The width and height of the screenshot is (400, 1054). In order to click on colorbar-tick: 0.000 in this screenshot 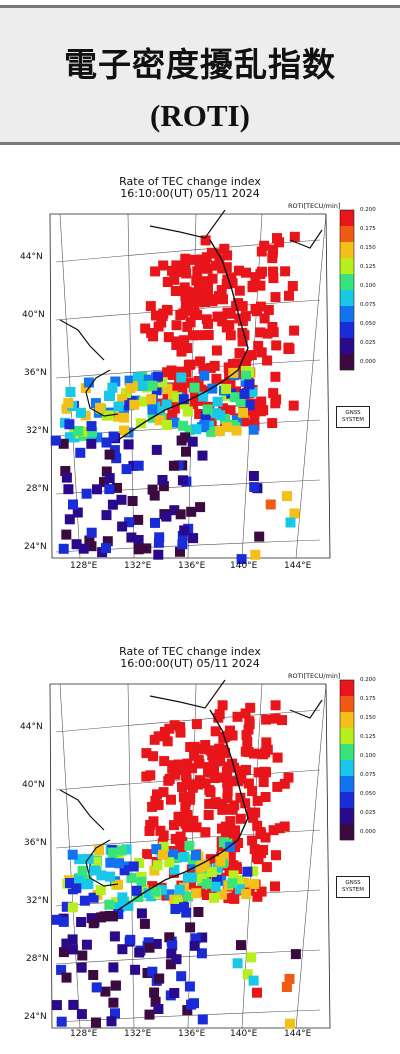, I will do `click(368, 362)`.